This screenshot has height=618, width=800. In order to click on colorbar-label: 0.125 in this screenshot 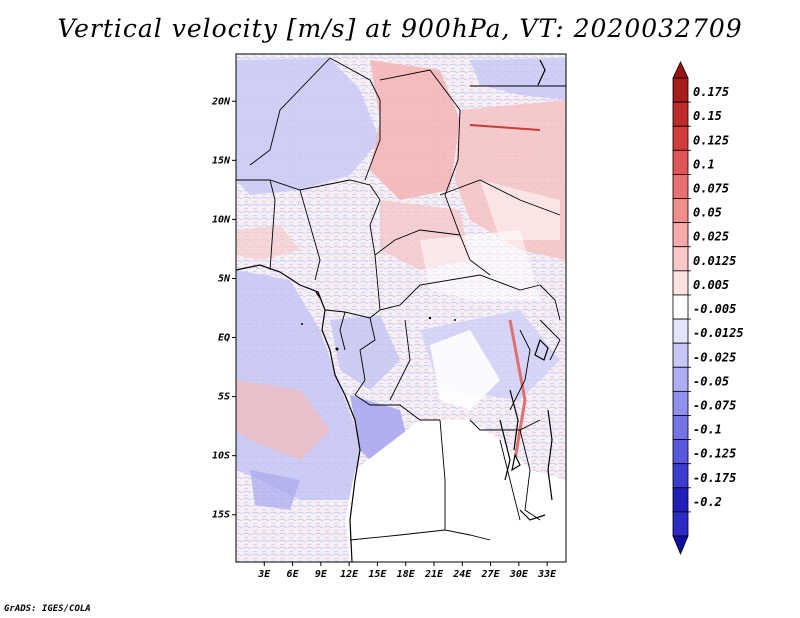, I will do `click(711, 140)`.